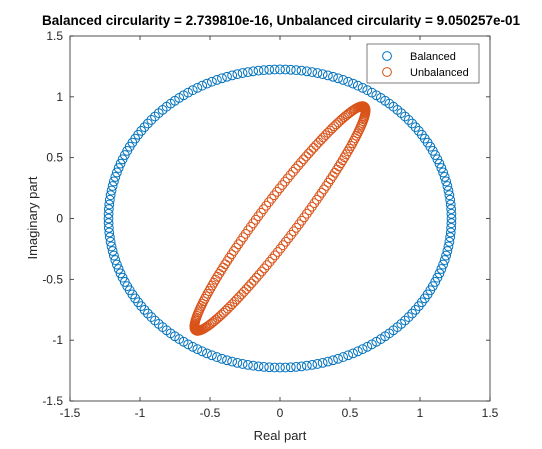 The height and width of the screenshot is (449, 542). What do you see at coordinates (59, 219) in the screenshot?
I see `y-tick-label: 0` at bounding box center [59, 219].